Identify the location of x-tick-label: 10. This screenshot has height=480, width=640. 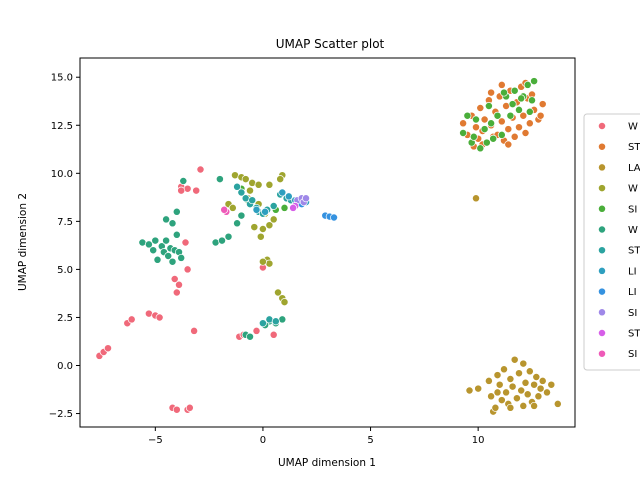
(478, 440).